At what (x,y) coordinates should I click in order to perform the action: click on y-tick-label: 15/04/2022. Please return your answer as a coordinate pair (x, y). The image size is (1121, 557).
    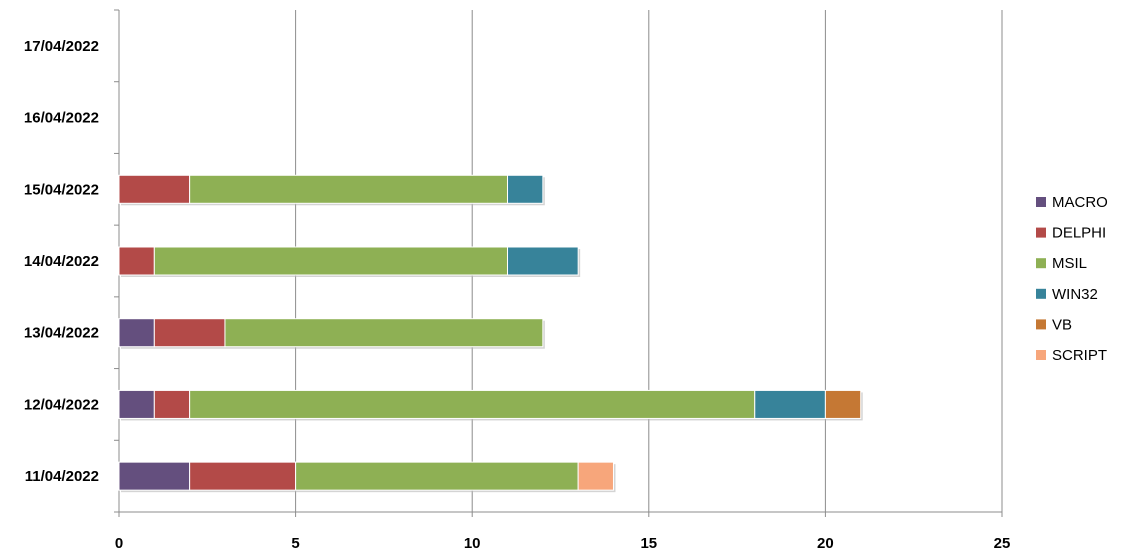
    Looking at the image, I should click on (61, 189).